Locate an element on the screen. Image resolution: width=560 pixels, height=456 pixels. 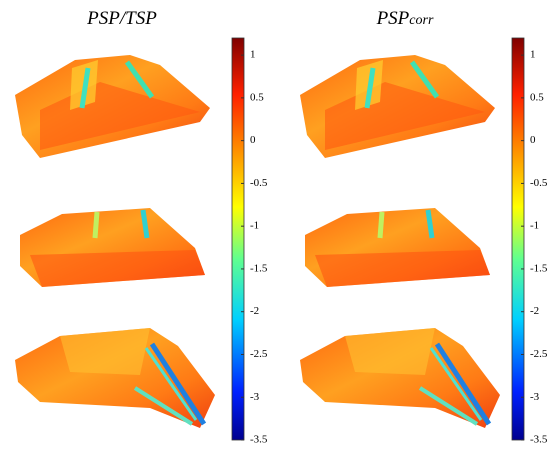
panel-title: PSP/TSP is located at coordinates (121, 18).